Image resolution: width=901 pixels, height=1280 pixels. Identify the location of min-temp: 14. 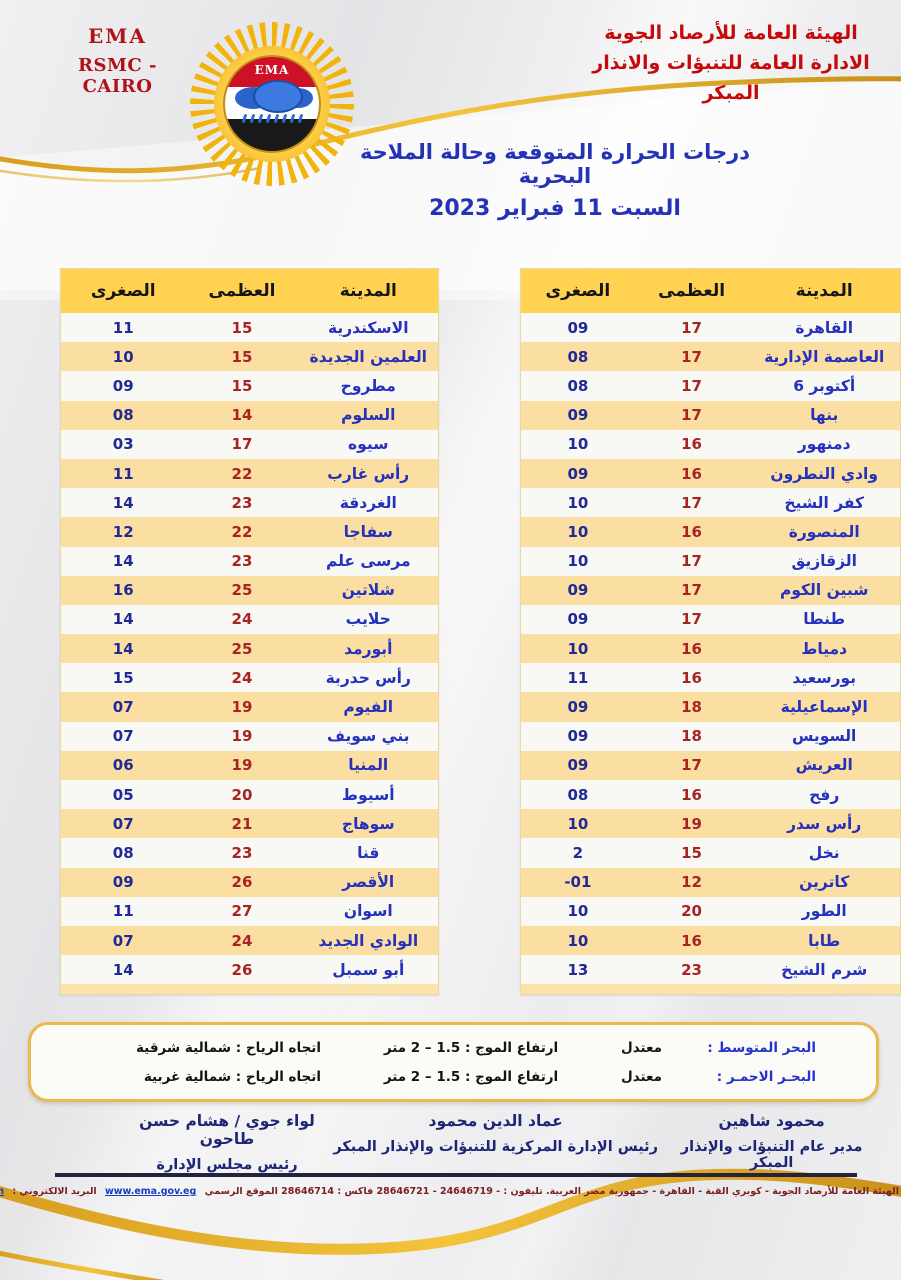
(123, 619).